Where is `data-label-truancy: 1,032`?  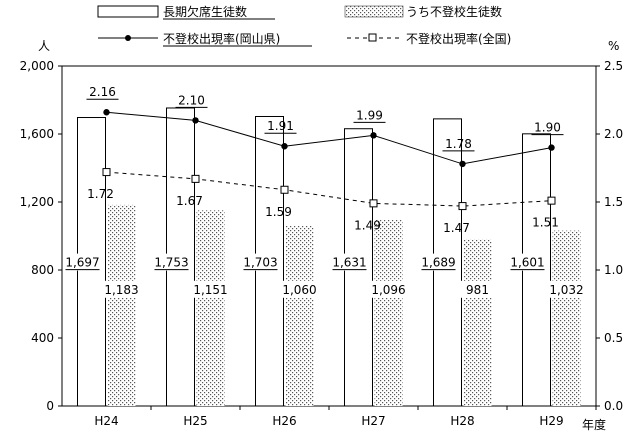
data-label-truancy: 1,032 is located at coordinates (566, 290).